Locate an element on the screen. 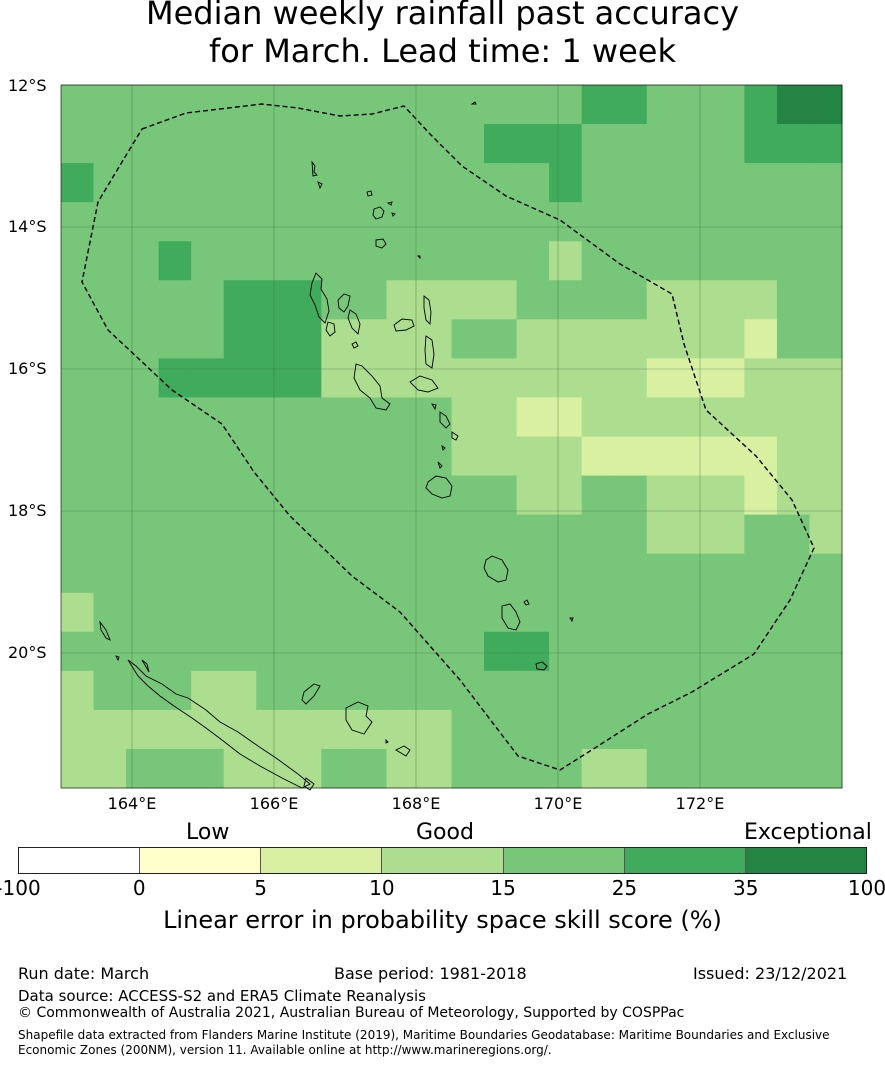  island-pentecost is located at coordinates (427, 310).